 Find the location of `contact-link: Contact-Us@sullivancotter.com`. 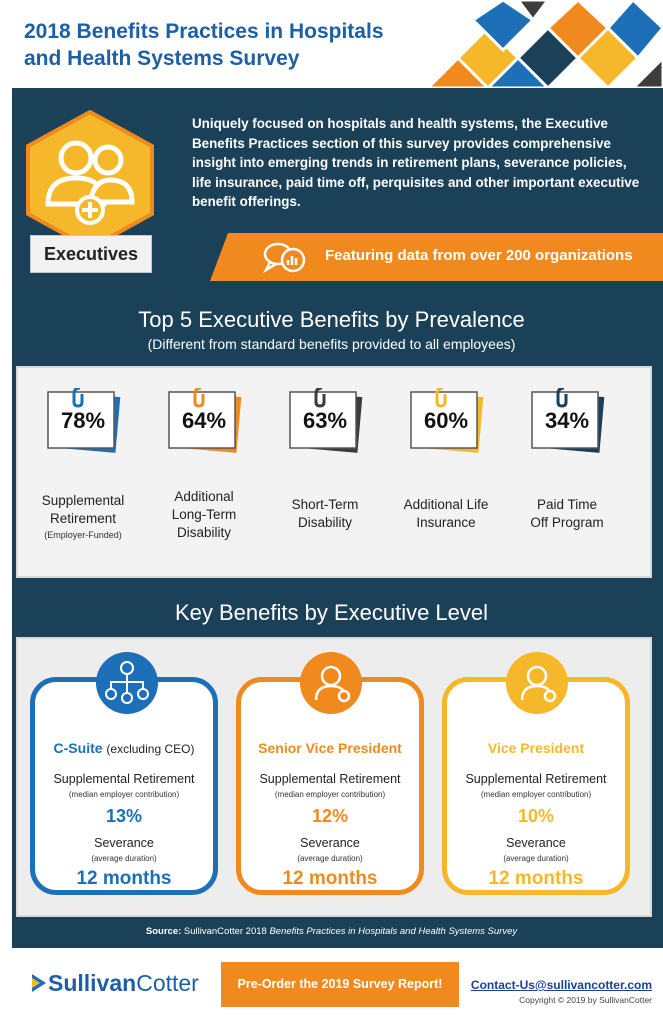

contact-link: Contact-Us@sullivancotter.com is located at coordinates (561, 985).